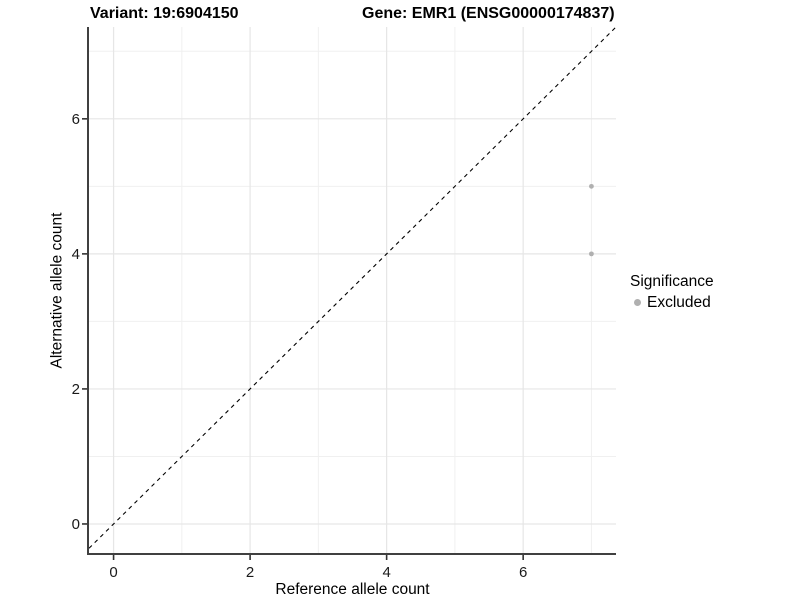 The height and width of the screenshot is (600, 800). What do you see at coordinates (679, 302) in the screenshot?
I see `legend-item-label: Excluded` at bounding box center [679, 302].